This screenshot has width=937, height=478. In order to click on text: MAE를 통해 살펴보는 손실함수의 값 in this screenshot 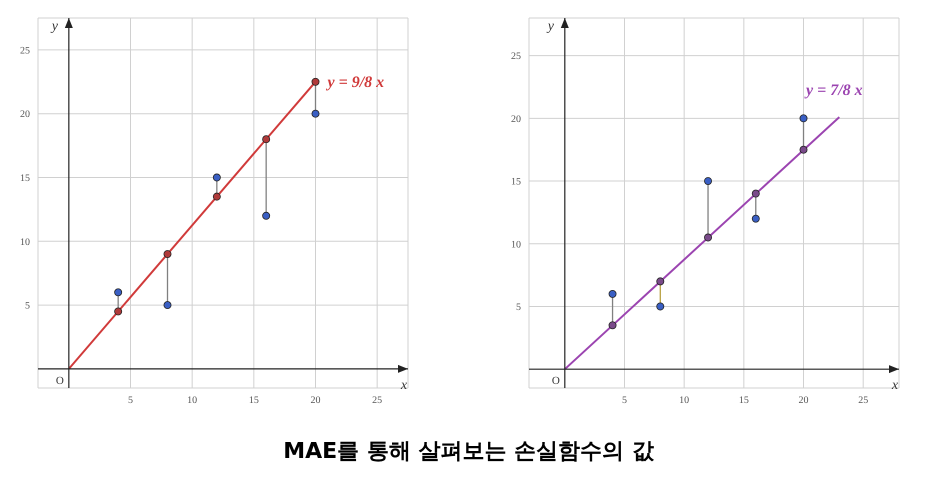, I will do `click(468, 452)`.